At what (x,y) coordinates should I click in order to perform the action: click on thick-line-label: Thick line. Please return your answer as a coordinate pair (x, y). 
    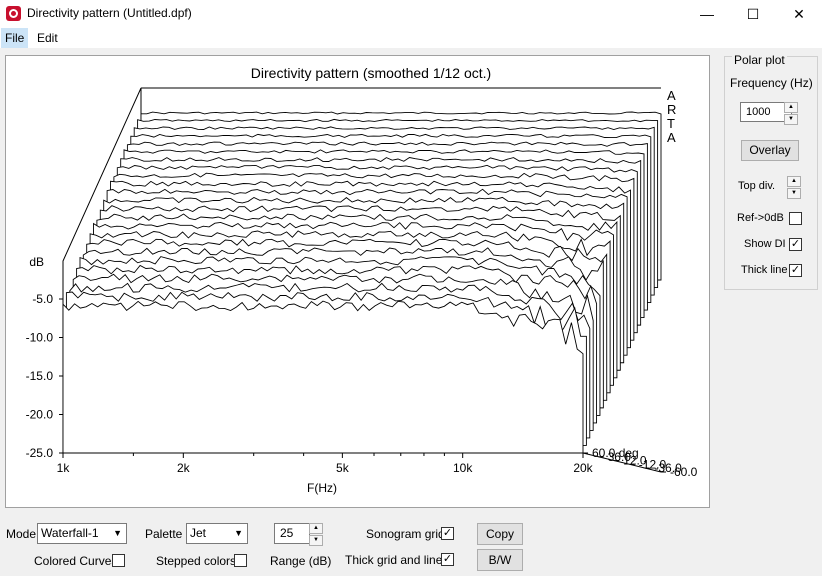
    Looking at the image, I should click on (764, 270).